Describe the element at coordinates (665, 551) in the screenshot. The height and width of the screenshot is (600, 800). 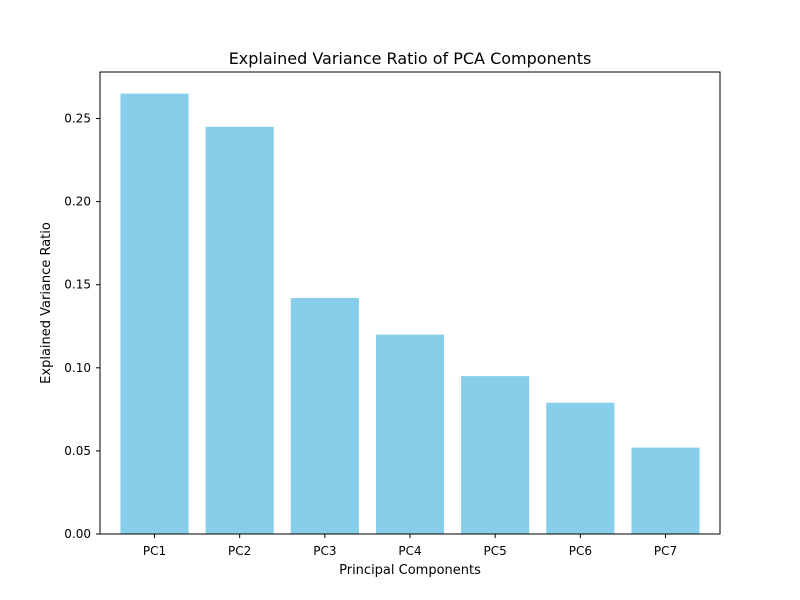
I see `x-tick-label: PC7` at that location.